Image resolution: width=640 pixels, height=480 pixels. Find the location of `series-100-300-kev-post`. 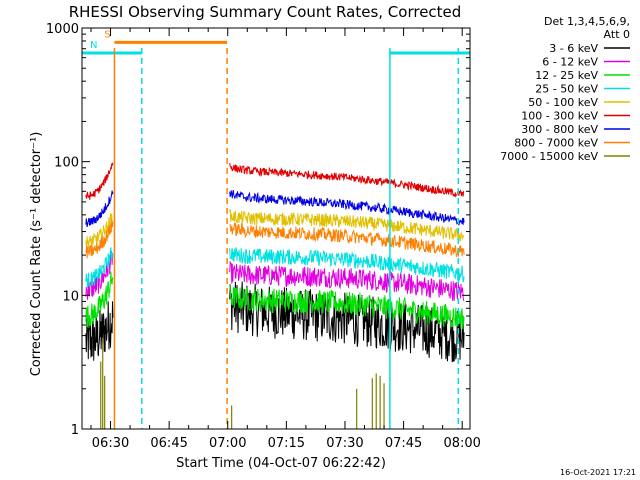

series-100-300-kev-post is located at coordinates (347, 180).